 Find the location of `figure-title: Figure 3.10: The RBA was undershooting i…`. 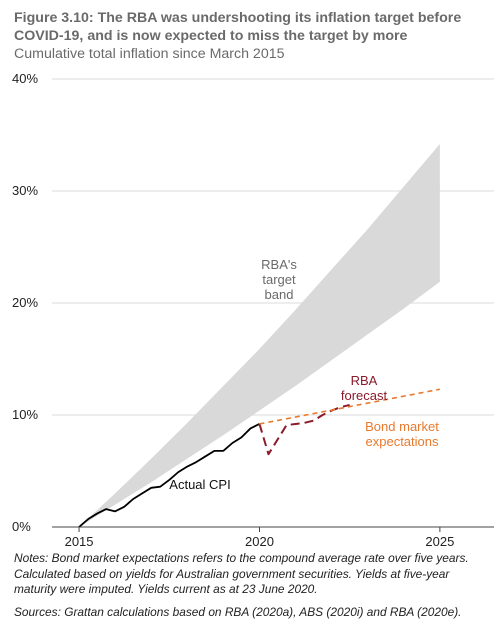

figure-title: Figure 3.10: The RBA was undershooting i… is located at coordinates (238, 27).